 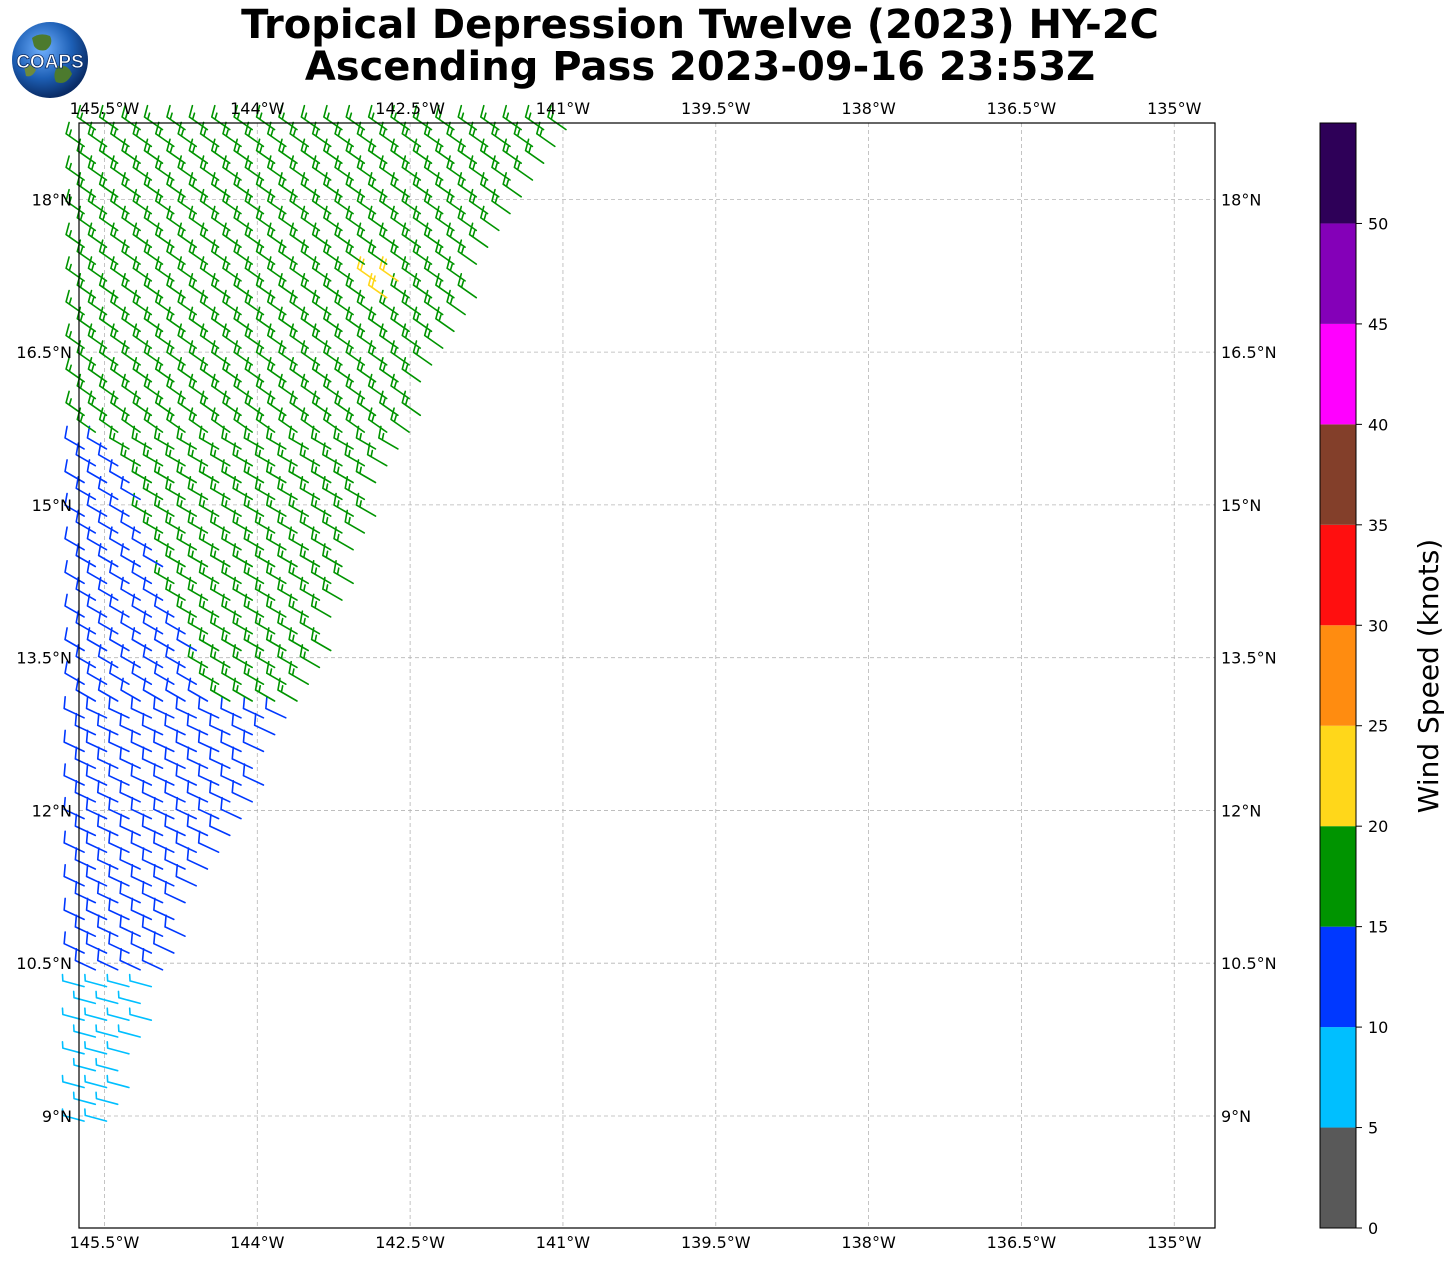 What do you see at coordinates (1378, 525) in the screenshot?
I see `colorbar-tick-label: 35` at bounding box center [1378, 525].